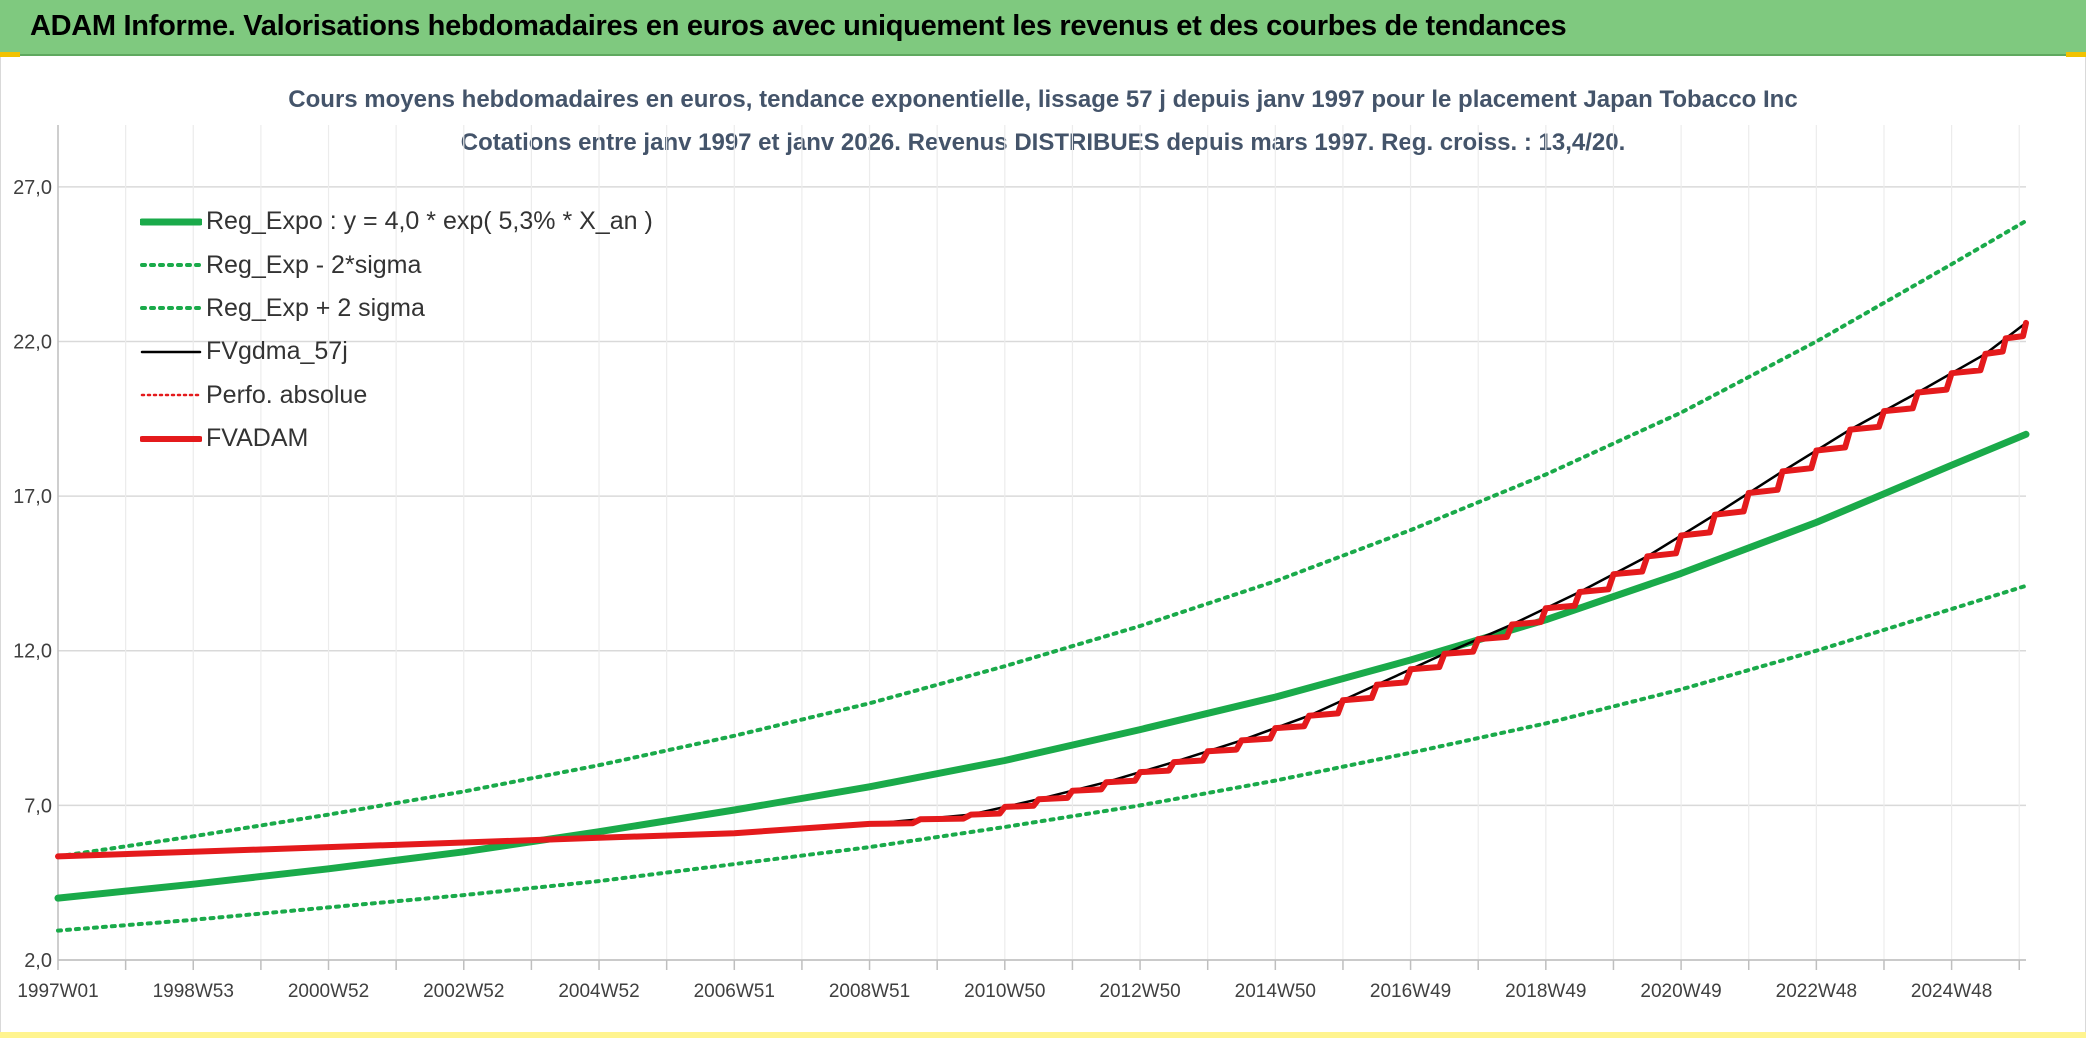 Image resolution: width=2086 pixels, height=1038 pixels. What do you see at coordinates (429, 221) in the screenshot?
I see `legend-label: Reg_Expo : y = 4,0 * exp( 5,3% * X_an )` at bounding box center [429, 221].